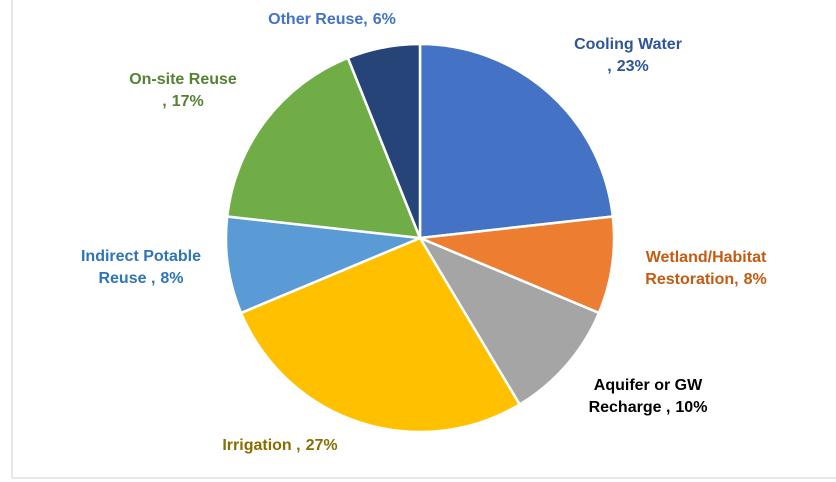  I want to click on slice-label: Other Reuse, 6%, so click(332, 20).